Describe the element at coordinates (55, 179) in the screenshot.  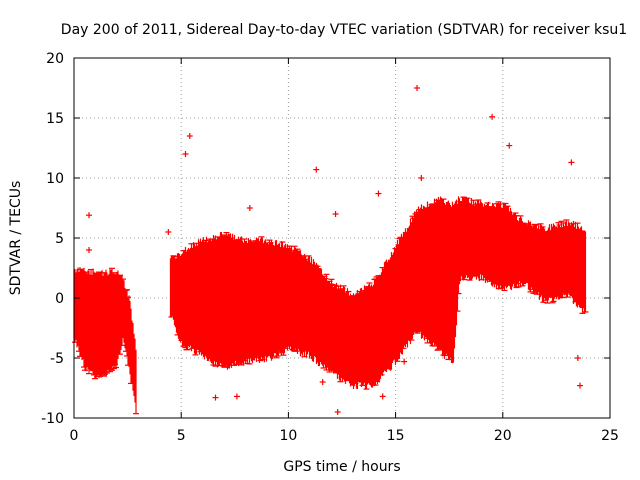
I see `y-tick-label: 10` at that location.